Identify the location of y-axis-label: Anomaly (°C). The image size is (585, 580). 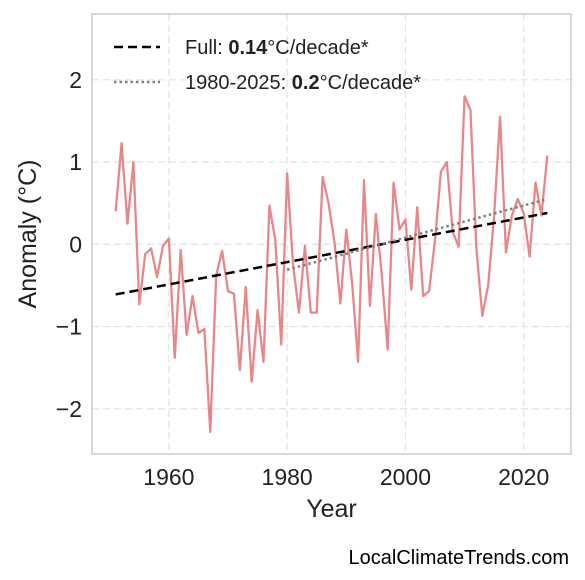
(28, 234).